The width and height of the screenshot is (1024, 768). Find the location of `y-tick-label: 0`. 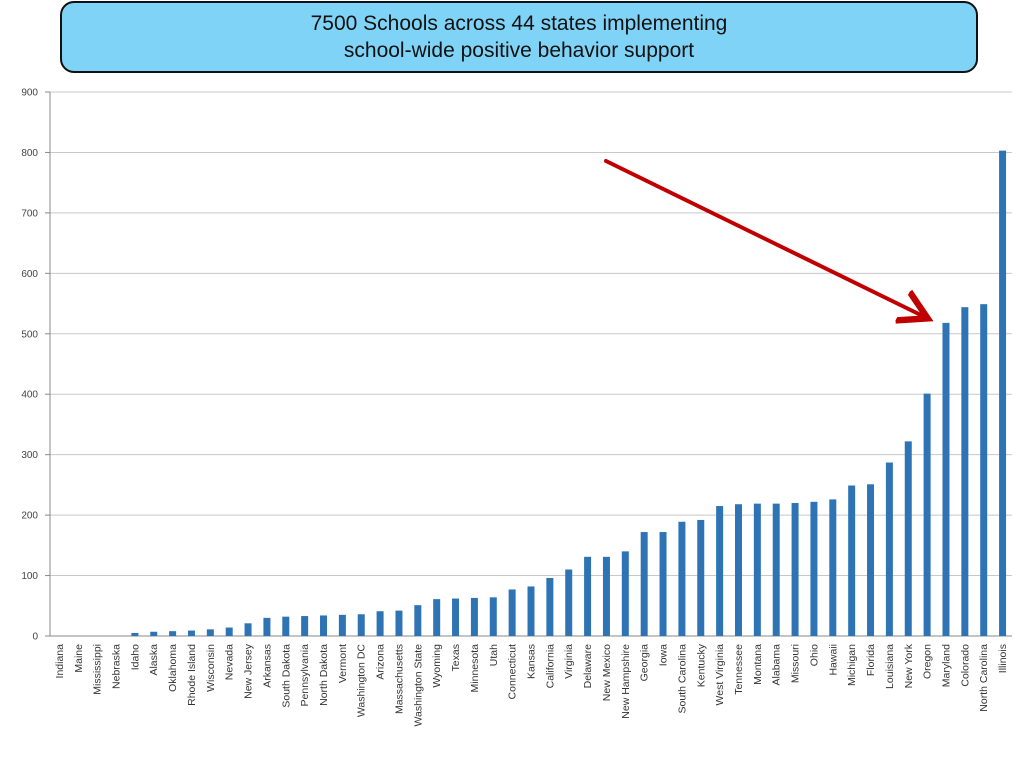

y-tick-label: 0 is located at coordinates (35, 637).